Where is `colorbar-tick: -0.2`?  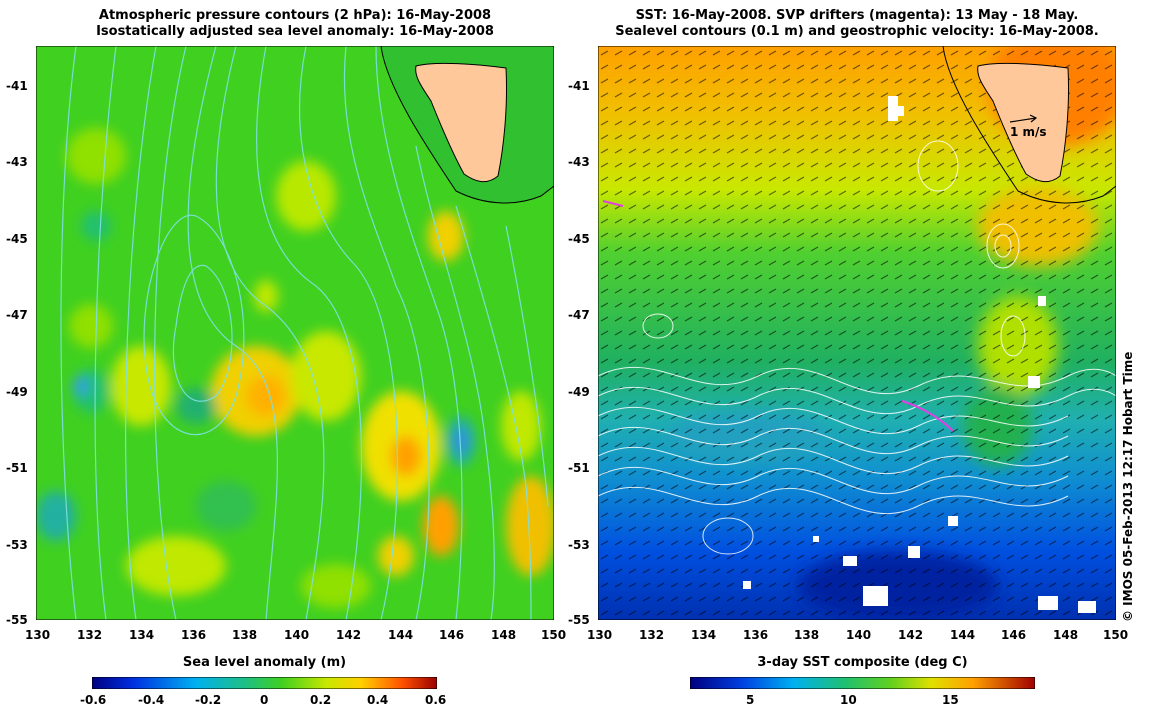
colorbar-tick: -0.2 is located at coordinates (208, 700).